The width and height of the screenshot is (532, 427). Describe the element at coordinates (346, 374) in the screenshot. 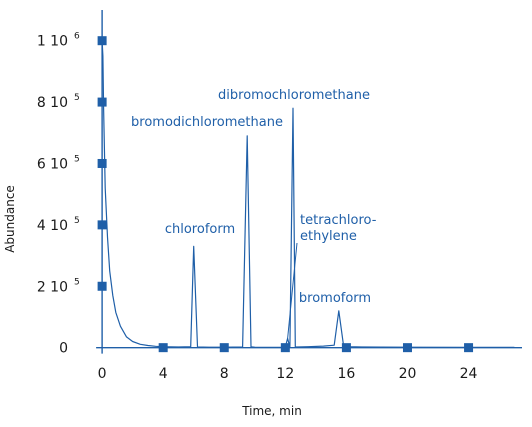

I see `x-tick-label: 16` at that location.